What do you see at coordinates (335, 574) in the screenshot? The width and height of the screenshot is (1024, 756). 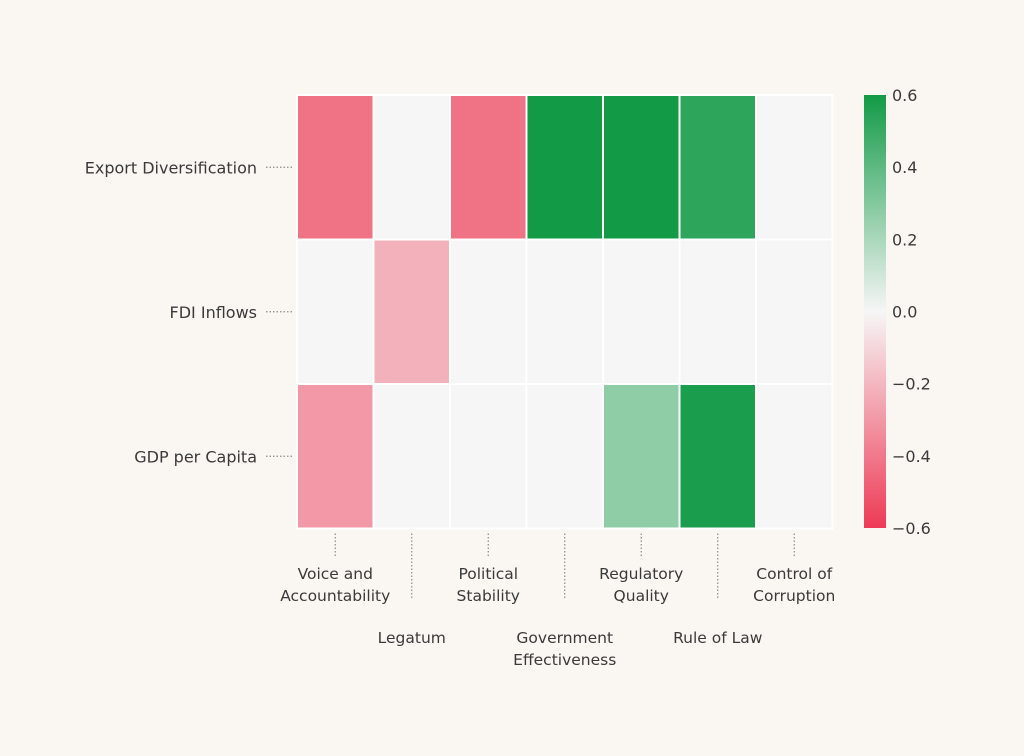 I see `column-label-line: Voice and` at bounding box center [335, 574].